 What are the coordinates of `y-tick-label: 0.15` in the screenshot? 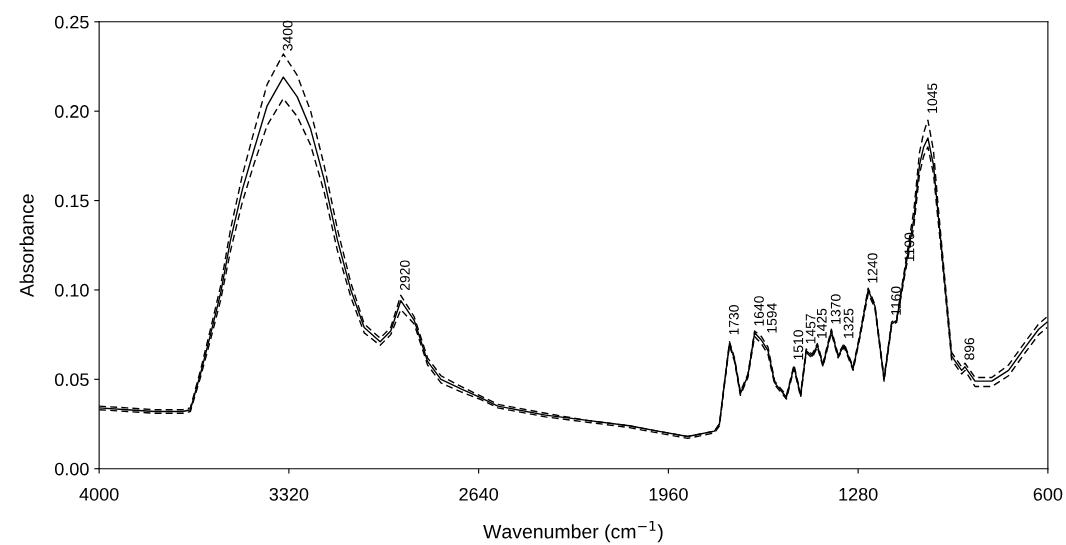 It's located at (71, 201).